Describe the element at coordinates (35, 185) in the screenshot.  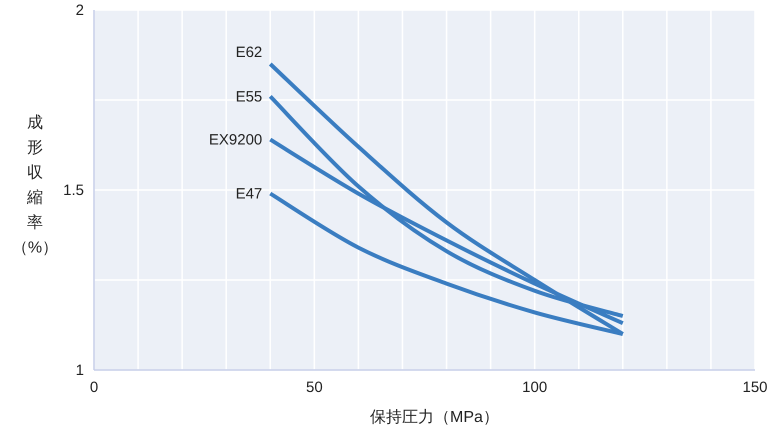
I see `y-axis-title: 成形収縮率（%）` at that location.